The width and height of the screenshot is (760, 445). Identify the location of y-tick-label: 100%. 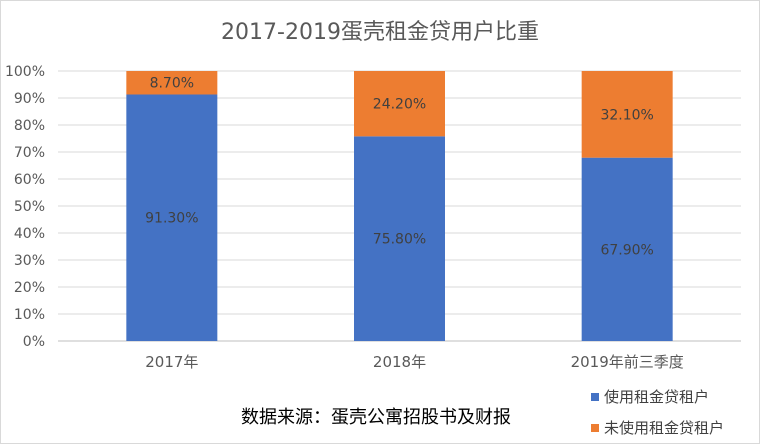
(25, 72).